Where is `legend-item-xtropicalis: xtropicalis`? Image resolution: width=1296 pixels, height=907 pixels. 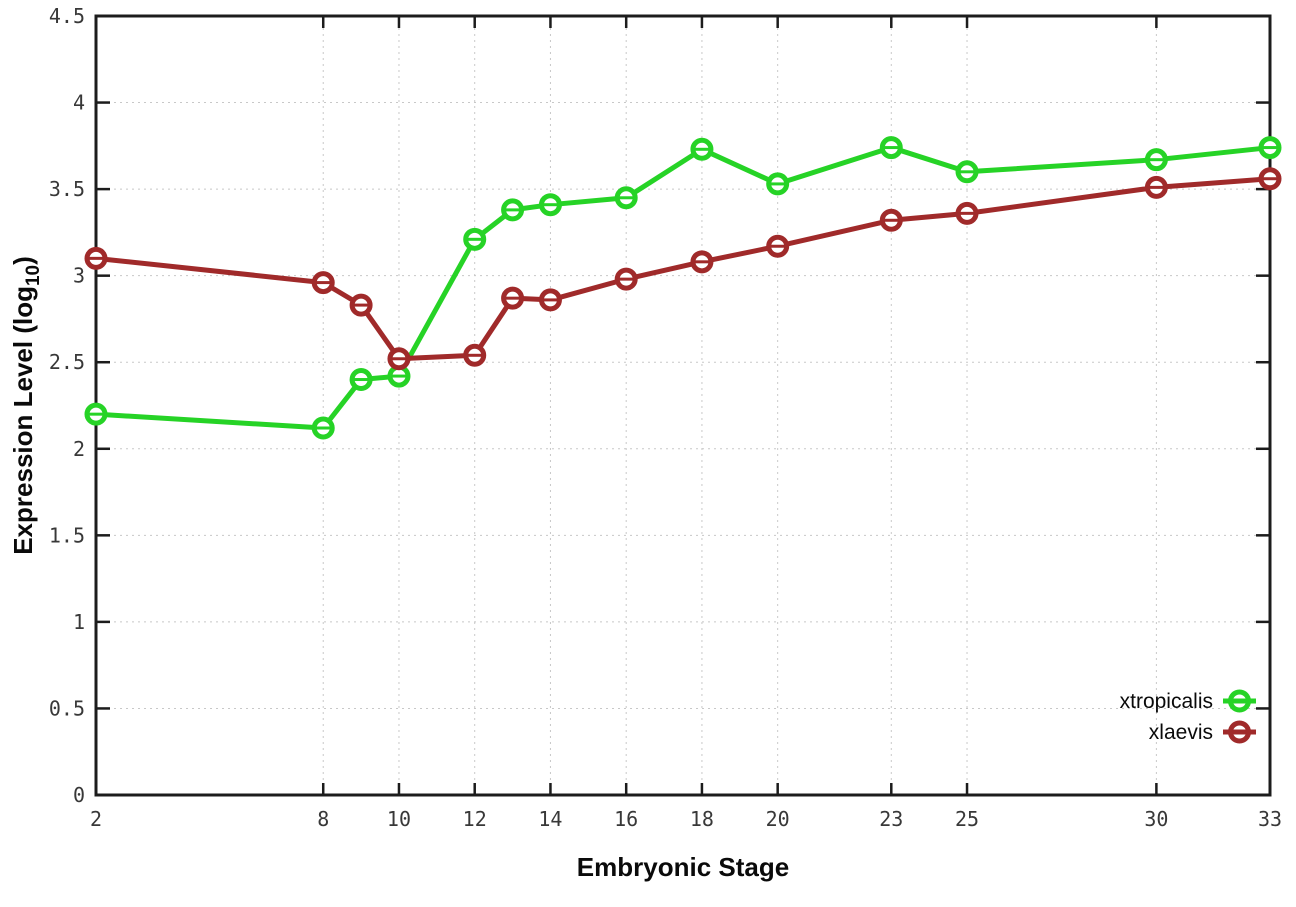 legend-item-xtropicalis: xtropicalis is located at coordinates (1188, 701).